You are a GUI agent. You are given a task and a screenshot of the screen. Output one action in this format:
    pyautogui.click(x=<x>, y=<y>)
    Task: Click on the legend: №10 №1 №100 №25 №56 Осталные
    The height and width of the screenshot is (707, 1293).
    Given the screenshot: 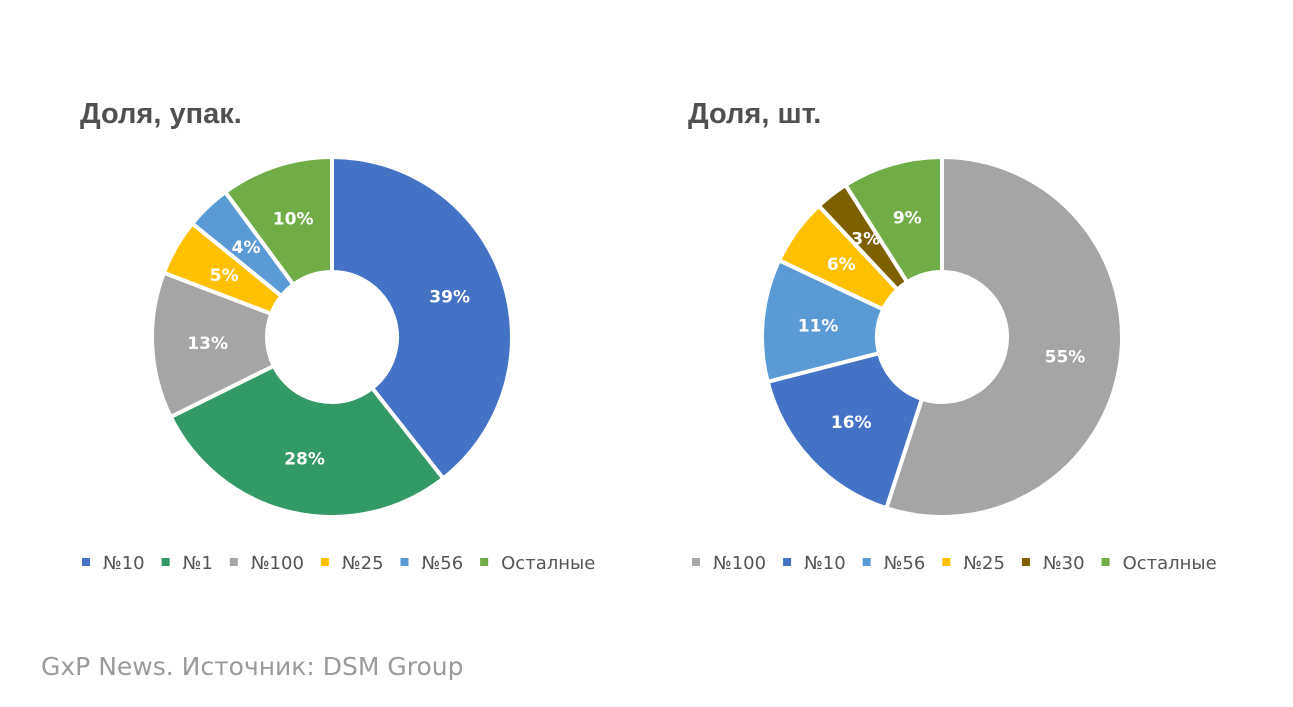 What is the action you would take?
    pyautogui.click(x=338, y=563)
    